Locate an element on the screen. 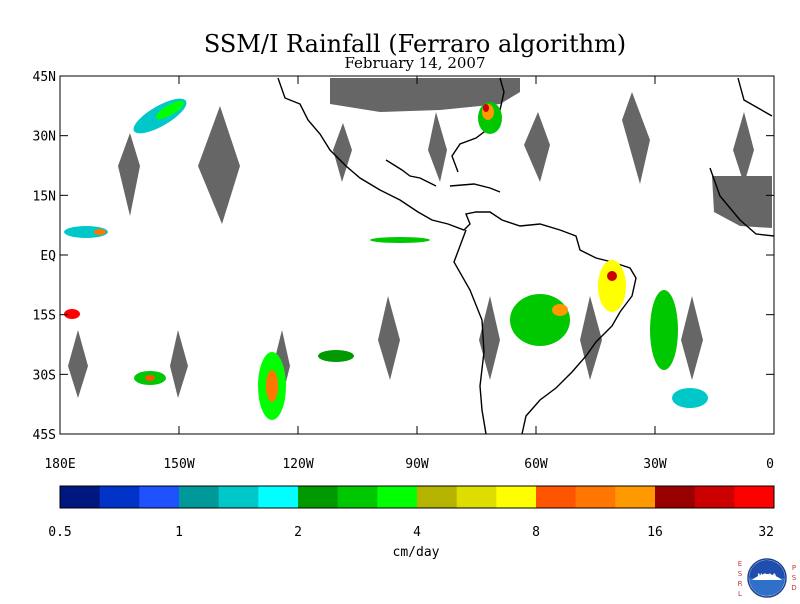 This screenshot has width=800, height=604. logo-right-letter: S is located at coordinates (794, 578).